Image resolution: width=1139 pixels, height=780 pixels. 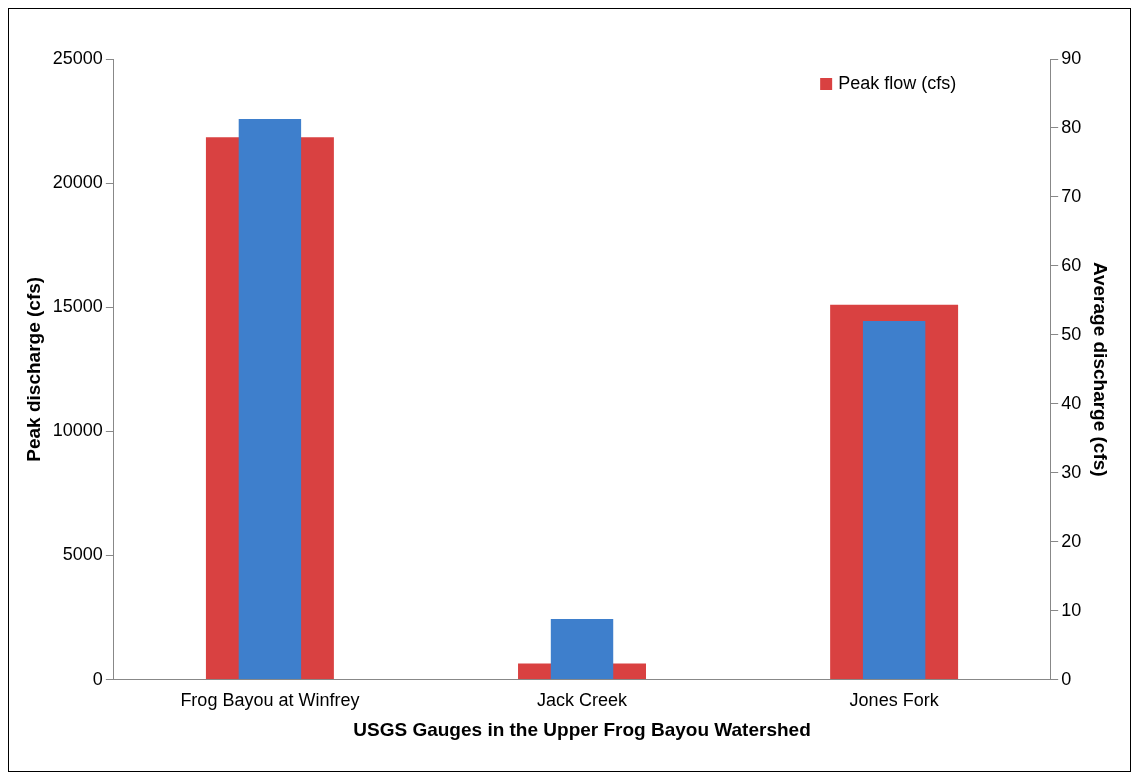 What do you see at coordinates (82, 554) in the screenshot?
I see `y-tick-label: 5000` at bounding box center [82, 554].